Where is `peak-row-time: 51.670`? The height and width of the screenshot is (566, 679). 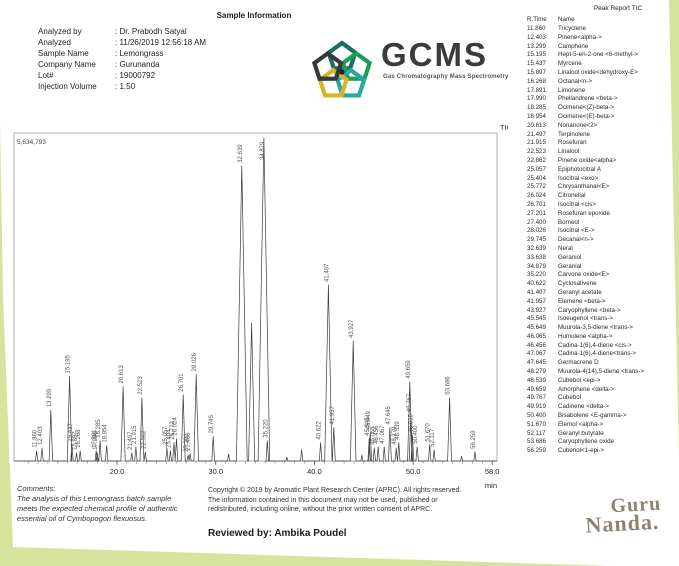 peak-row-time: 51.670 is located at coordinates (536, 424).